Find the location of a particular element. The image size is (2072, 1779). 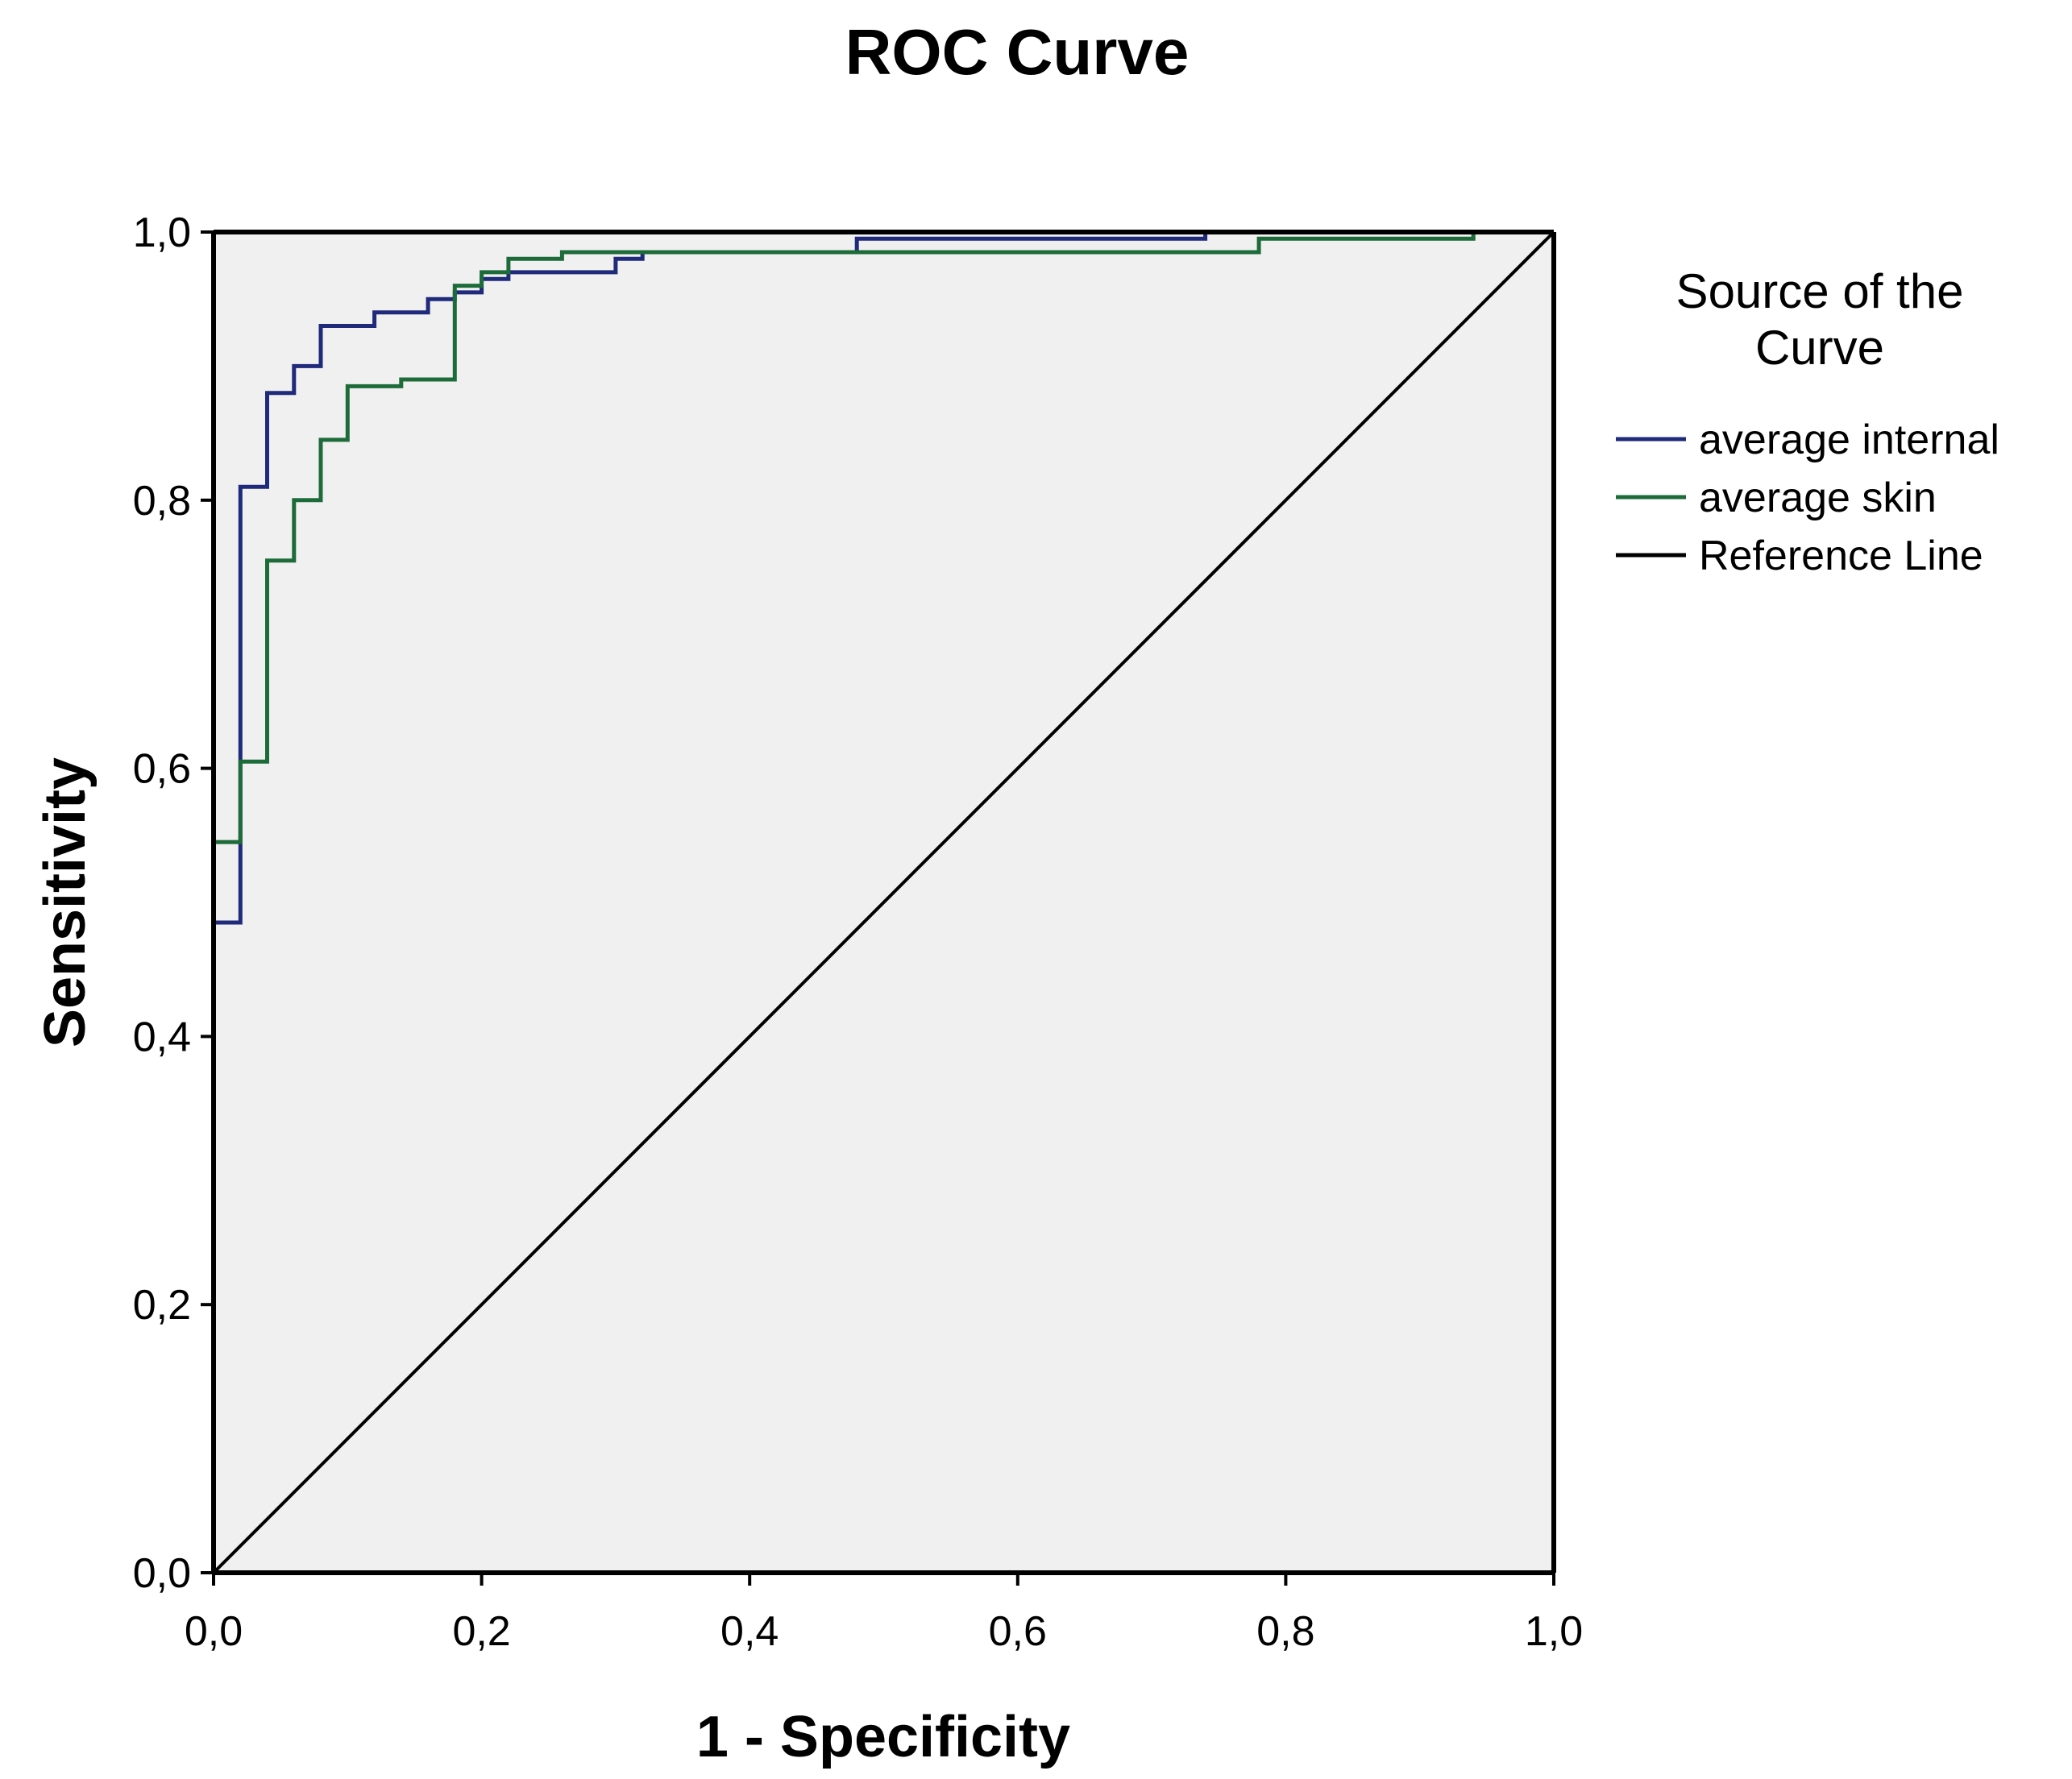

y-axis-ticks: 0,0 0,2 0,4 0,6 0,8 1,0 is located at coordinates (173, 903).